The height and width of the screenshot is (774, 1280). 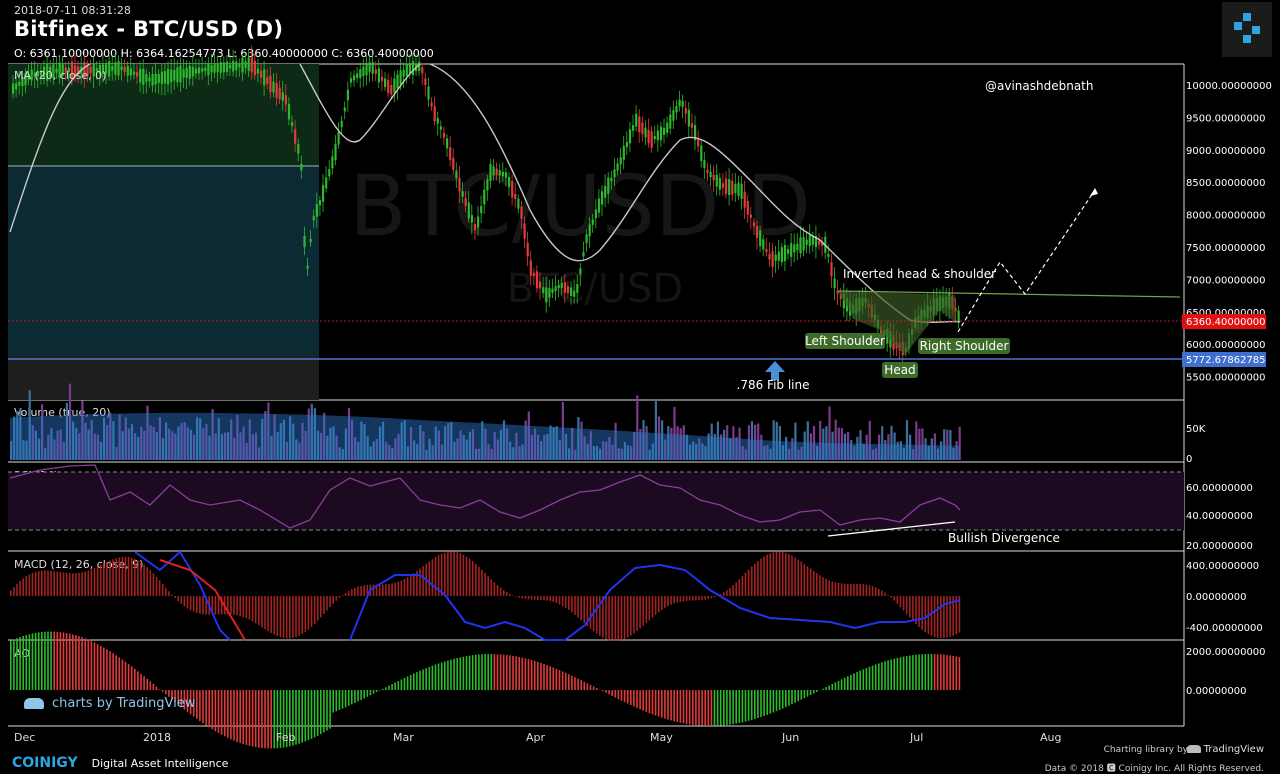 I want to click on charting-credit: Charting library by, so click(x=1146, y=750).